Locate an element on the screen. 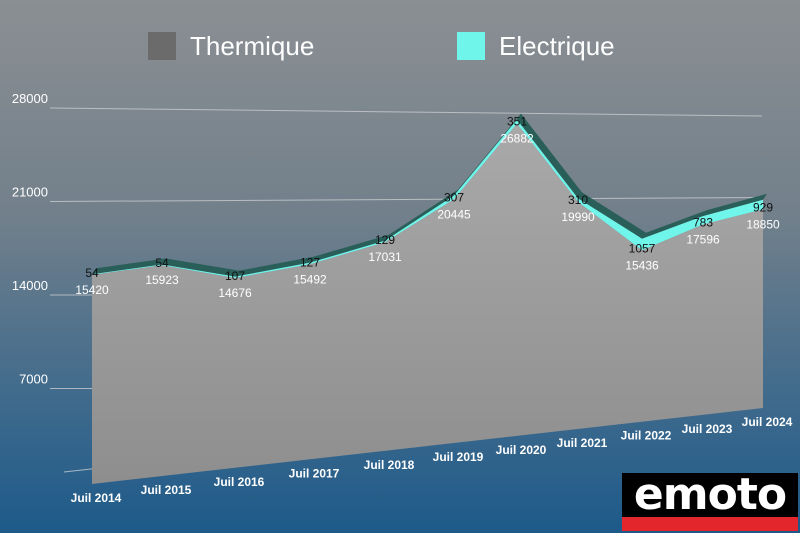  data-label-thermique: 19990 is located at coordinates (578, 217).